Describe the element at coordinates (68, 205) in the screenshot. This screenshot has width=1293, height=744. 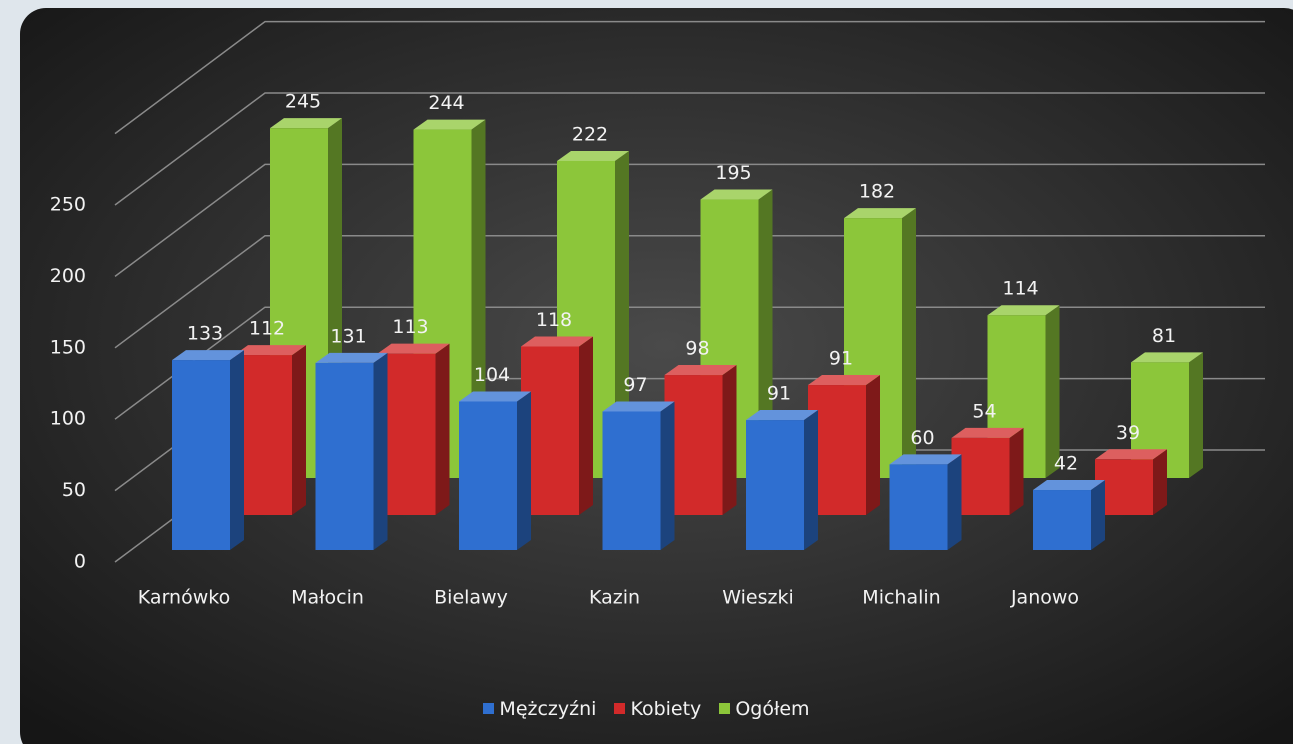
I see `y-tick-label: 250` at that location.